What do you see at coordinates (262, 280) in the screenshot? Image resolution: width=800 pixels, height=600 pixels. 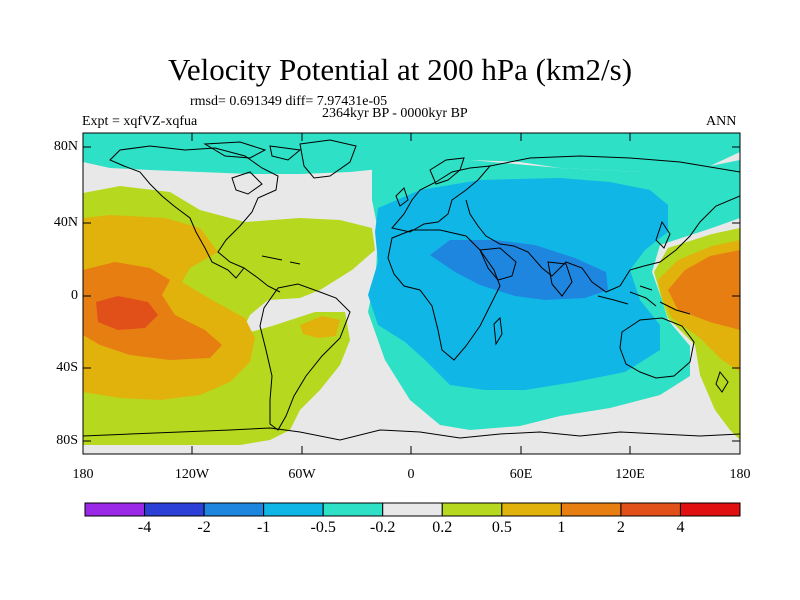 I see `coastline-central-america` at bounding box center [262, 280].